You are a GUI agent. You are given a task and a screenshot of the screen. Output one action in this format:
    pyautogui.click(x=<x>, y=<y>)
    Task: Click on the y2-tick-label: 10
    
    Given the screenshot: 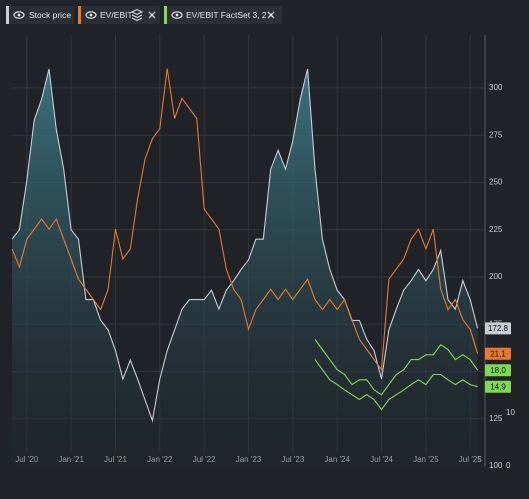 What is the action you would take?
    pyautogui.click(x=510, y=412)
    